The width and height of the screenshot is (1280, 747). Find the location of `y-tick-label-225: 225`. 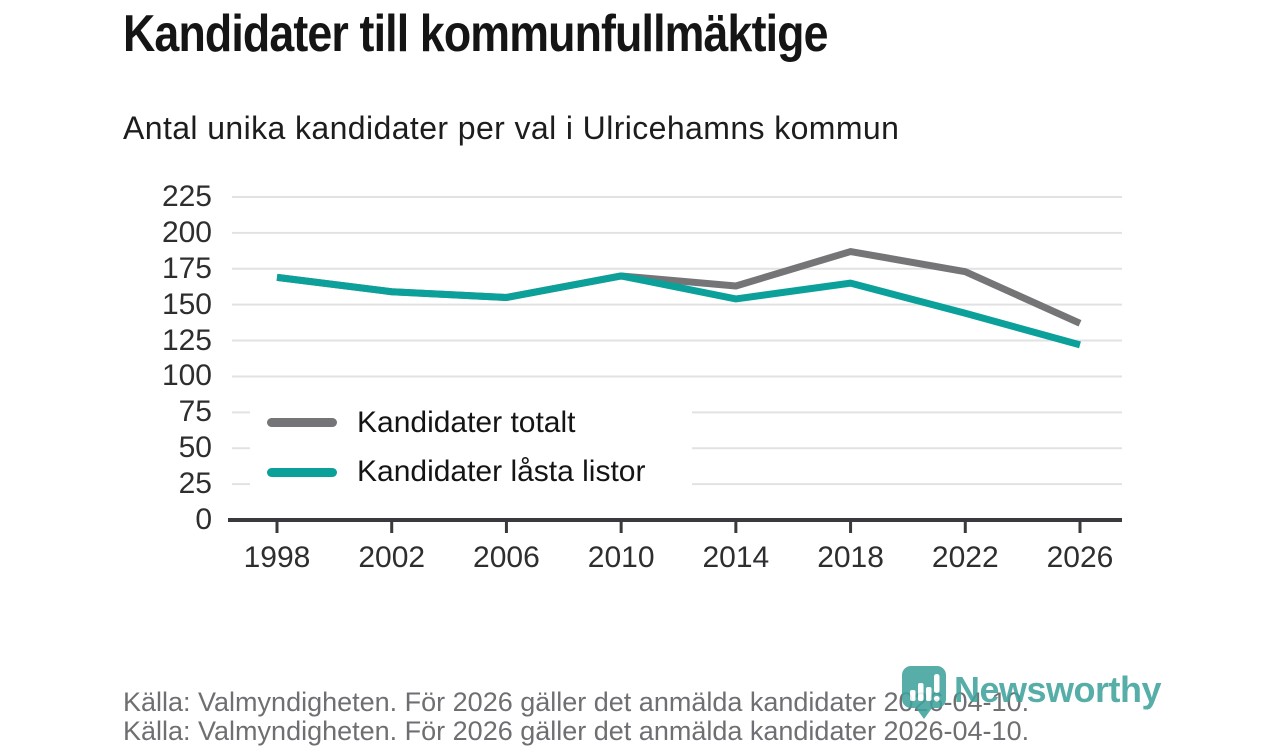

y-tick-label-225: 225 is located at coordinates (186, 196).